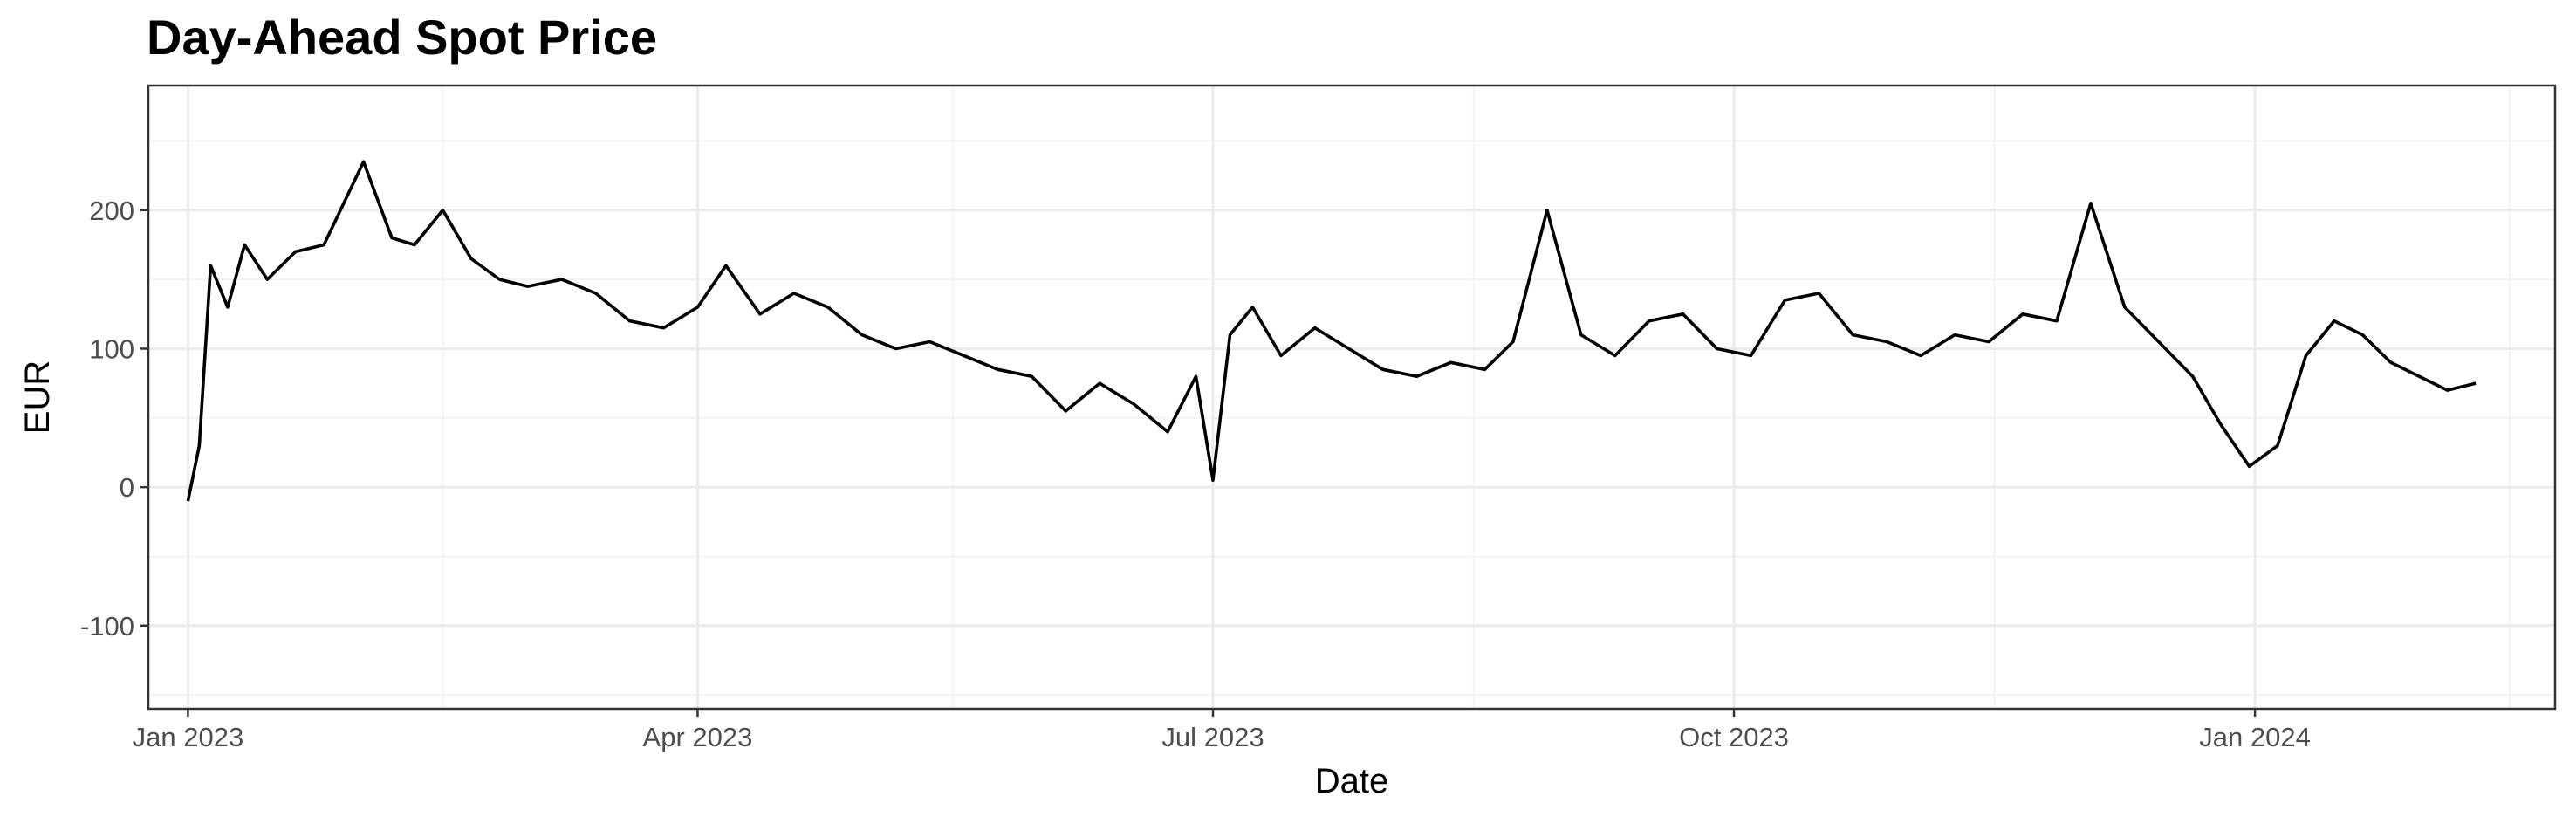  I want to click on chart-title: Day-Ahead Spot Price, so click(402, 37).